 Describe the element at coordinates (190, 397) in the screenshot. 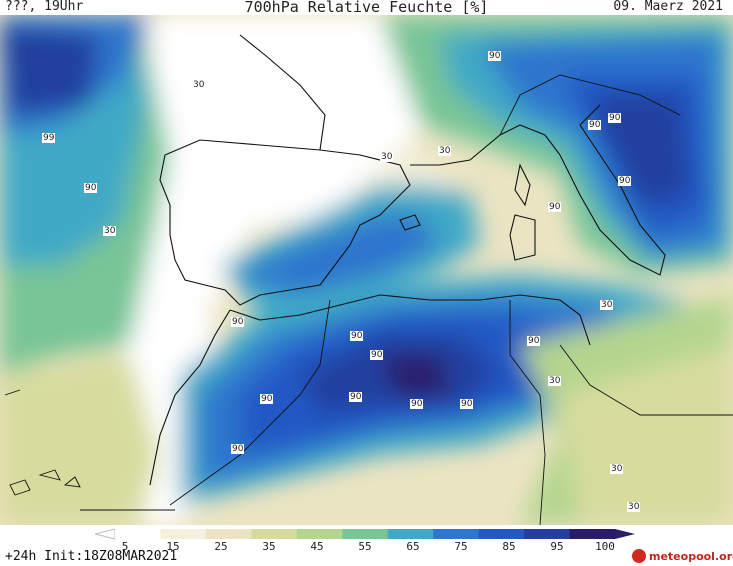

I see `morocco-coast` at that location.